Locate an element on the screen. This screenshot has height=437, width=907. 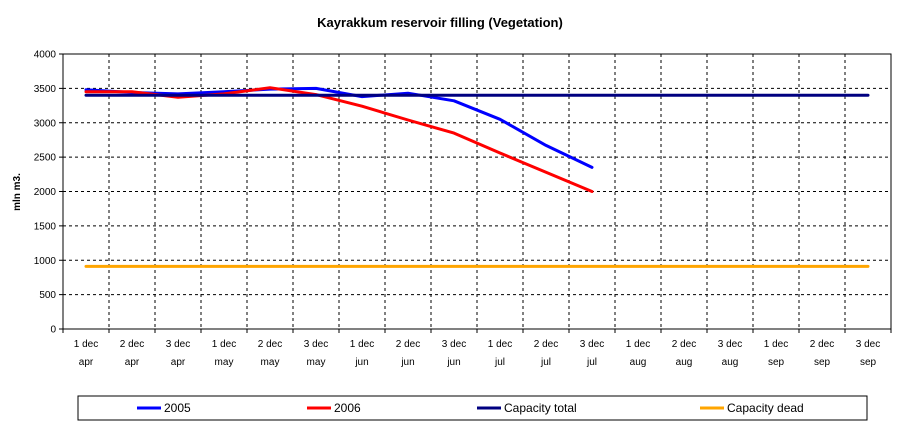
y-tick-label: 4000 is located at coordinates (45, 55).